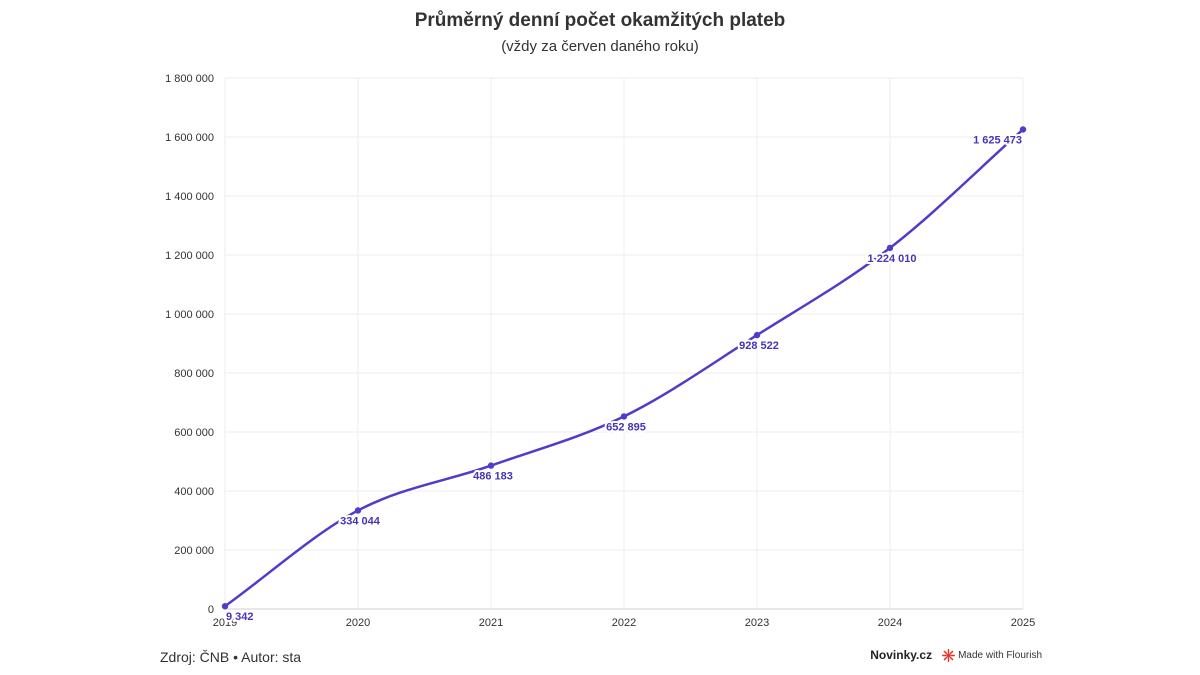 The height and width of the screenshot is (675, 1200). Describe the element at coordinates (901, 655) in the screenshot. I see `brand-logo: Novinky.cz` at that location.